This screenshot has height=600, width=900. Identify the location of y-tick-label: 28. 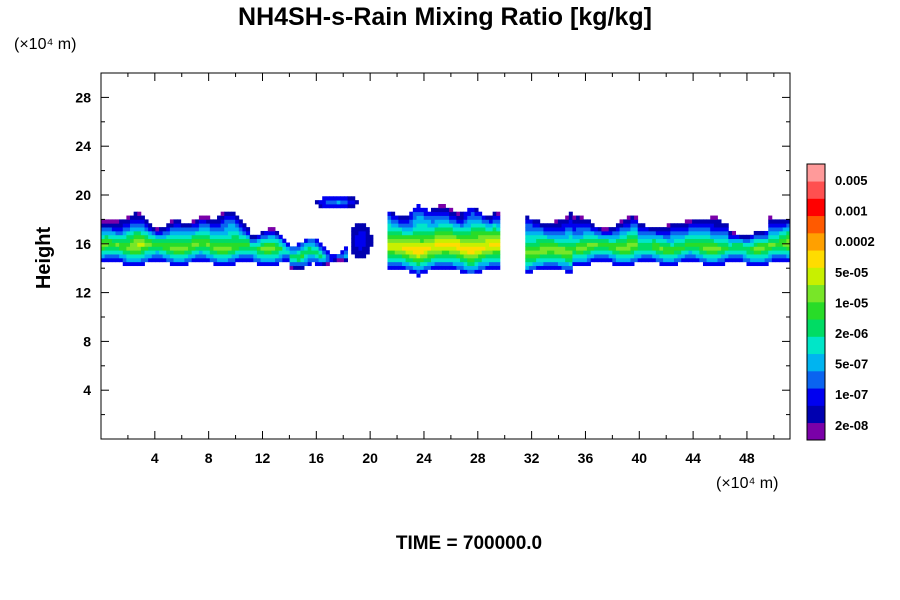
(83, 97).